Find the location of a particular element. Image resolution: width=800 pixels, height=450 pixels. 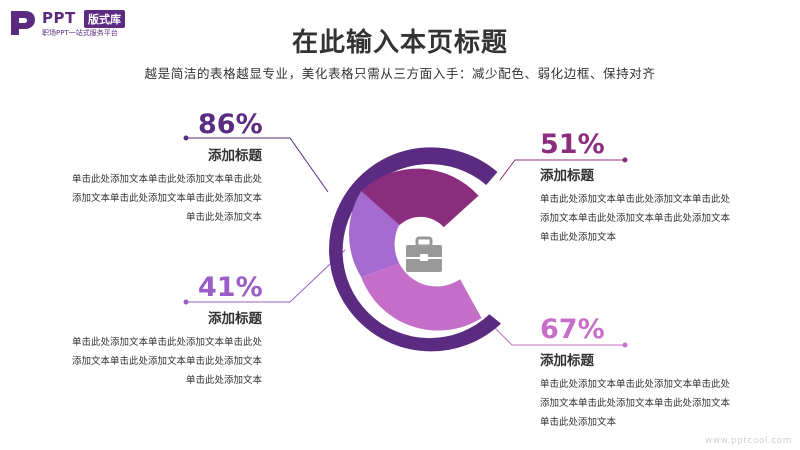

brand-logo: PPT 版式库 职场PPT一站式服务平台 is located at coordinates (93, 23).